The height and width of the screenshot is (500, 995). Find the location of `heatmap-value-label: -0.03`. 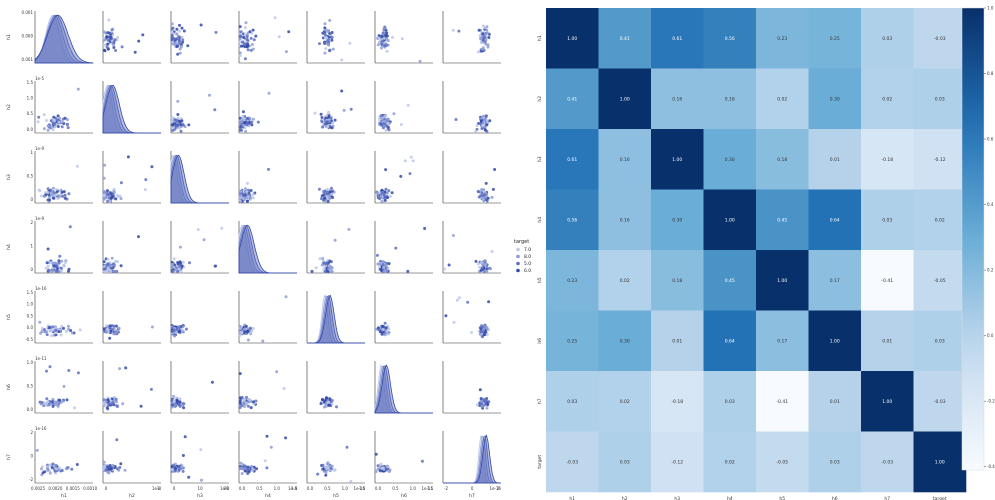

heatmap-value-label: -0.03 is located at coordinates (940, 402).